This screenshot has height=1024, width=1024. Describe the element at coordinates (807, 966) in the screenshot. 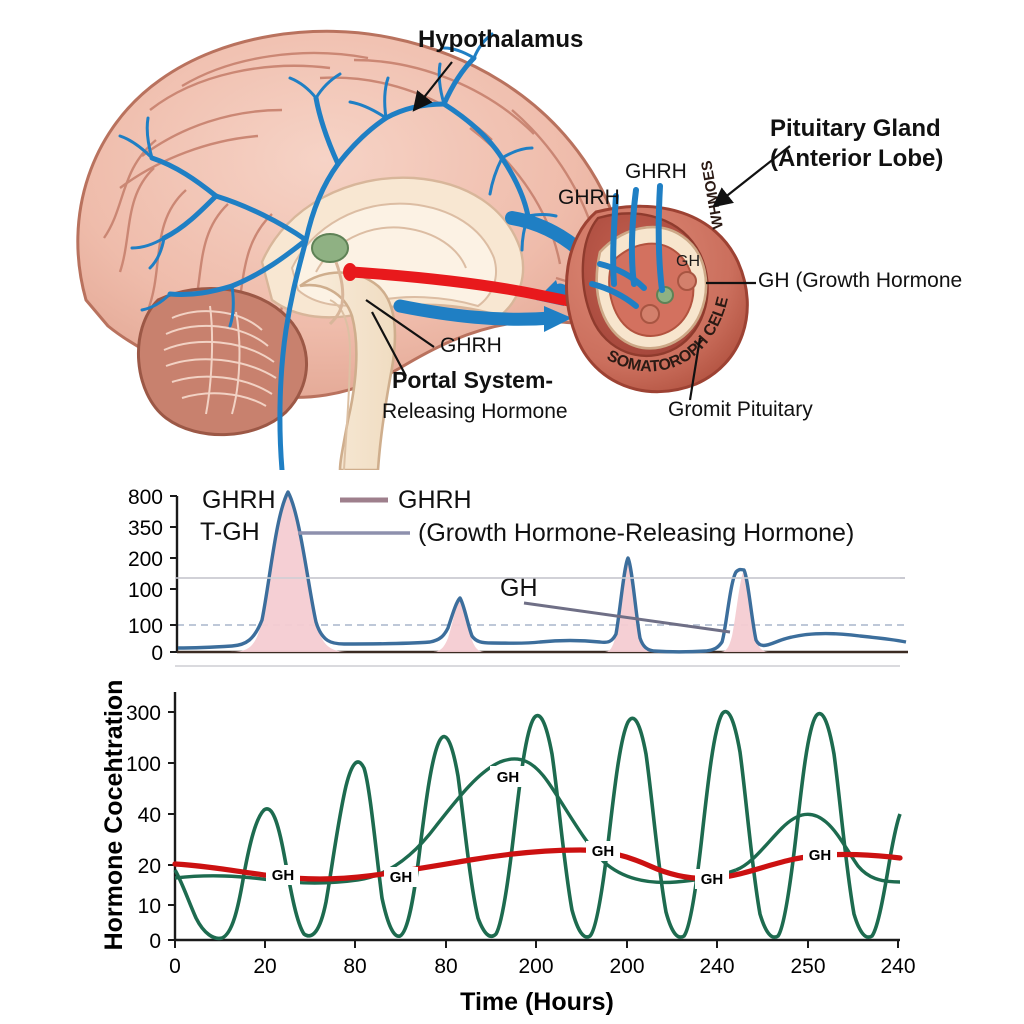

I see `xtick-7: 250` at that location.